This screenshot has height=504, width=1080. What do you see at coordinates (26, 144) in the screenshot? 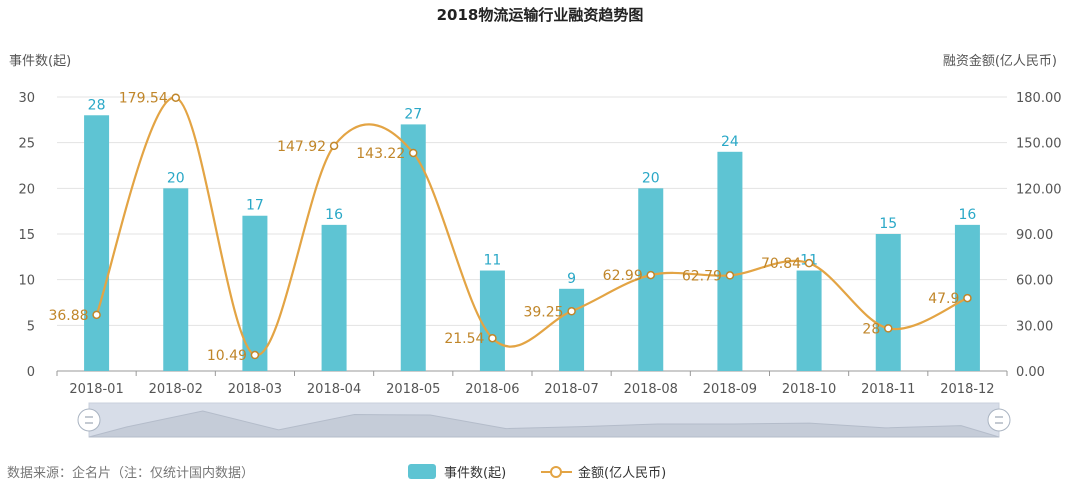
I see `y-left-tick-label: 25` at bounding box center [26, 144].